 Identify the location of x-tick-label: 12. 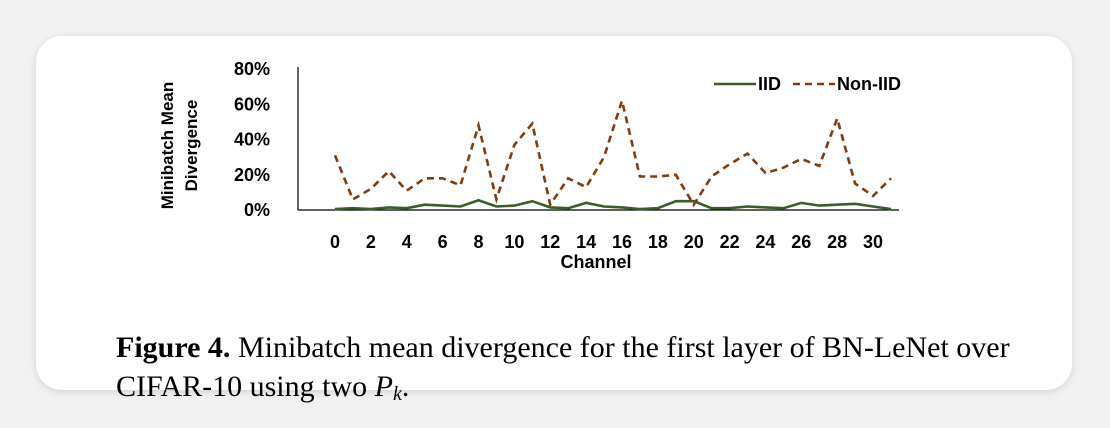
(550, 242).